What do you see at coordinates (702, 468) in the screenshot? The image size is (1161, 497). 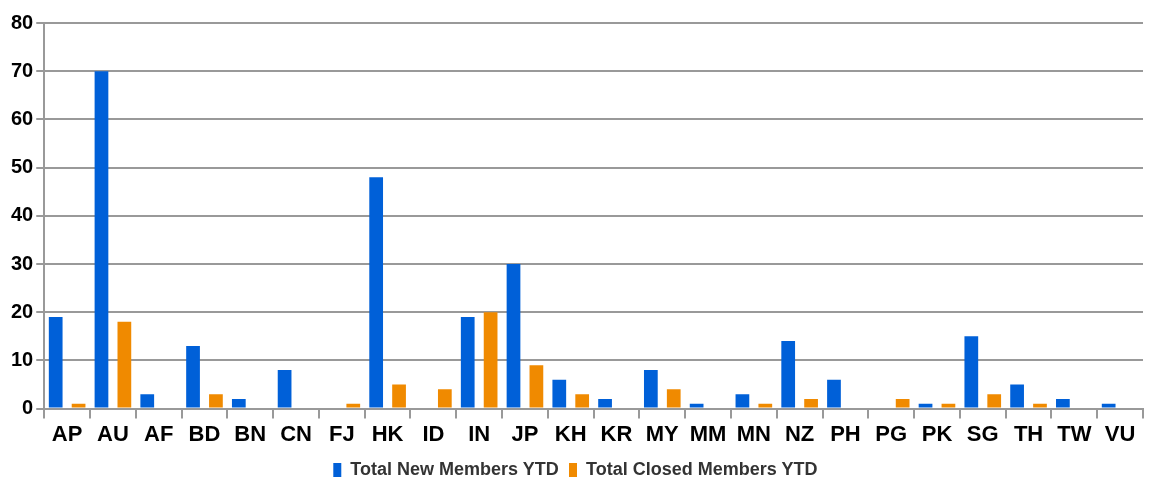 I see `legend-label: Total Closed Members YTD` at bounding box center [702, 468].